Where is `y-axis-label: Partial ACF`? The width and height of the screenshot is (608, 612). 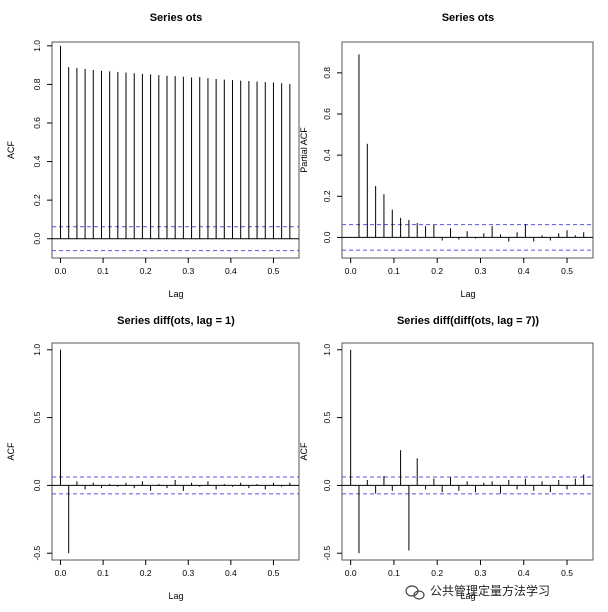 y-axis-label: Partial ACF is located at coordinates (304, 150).